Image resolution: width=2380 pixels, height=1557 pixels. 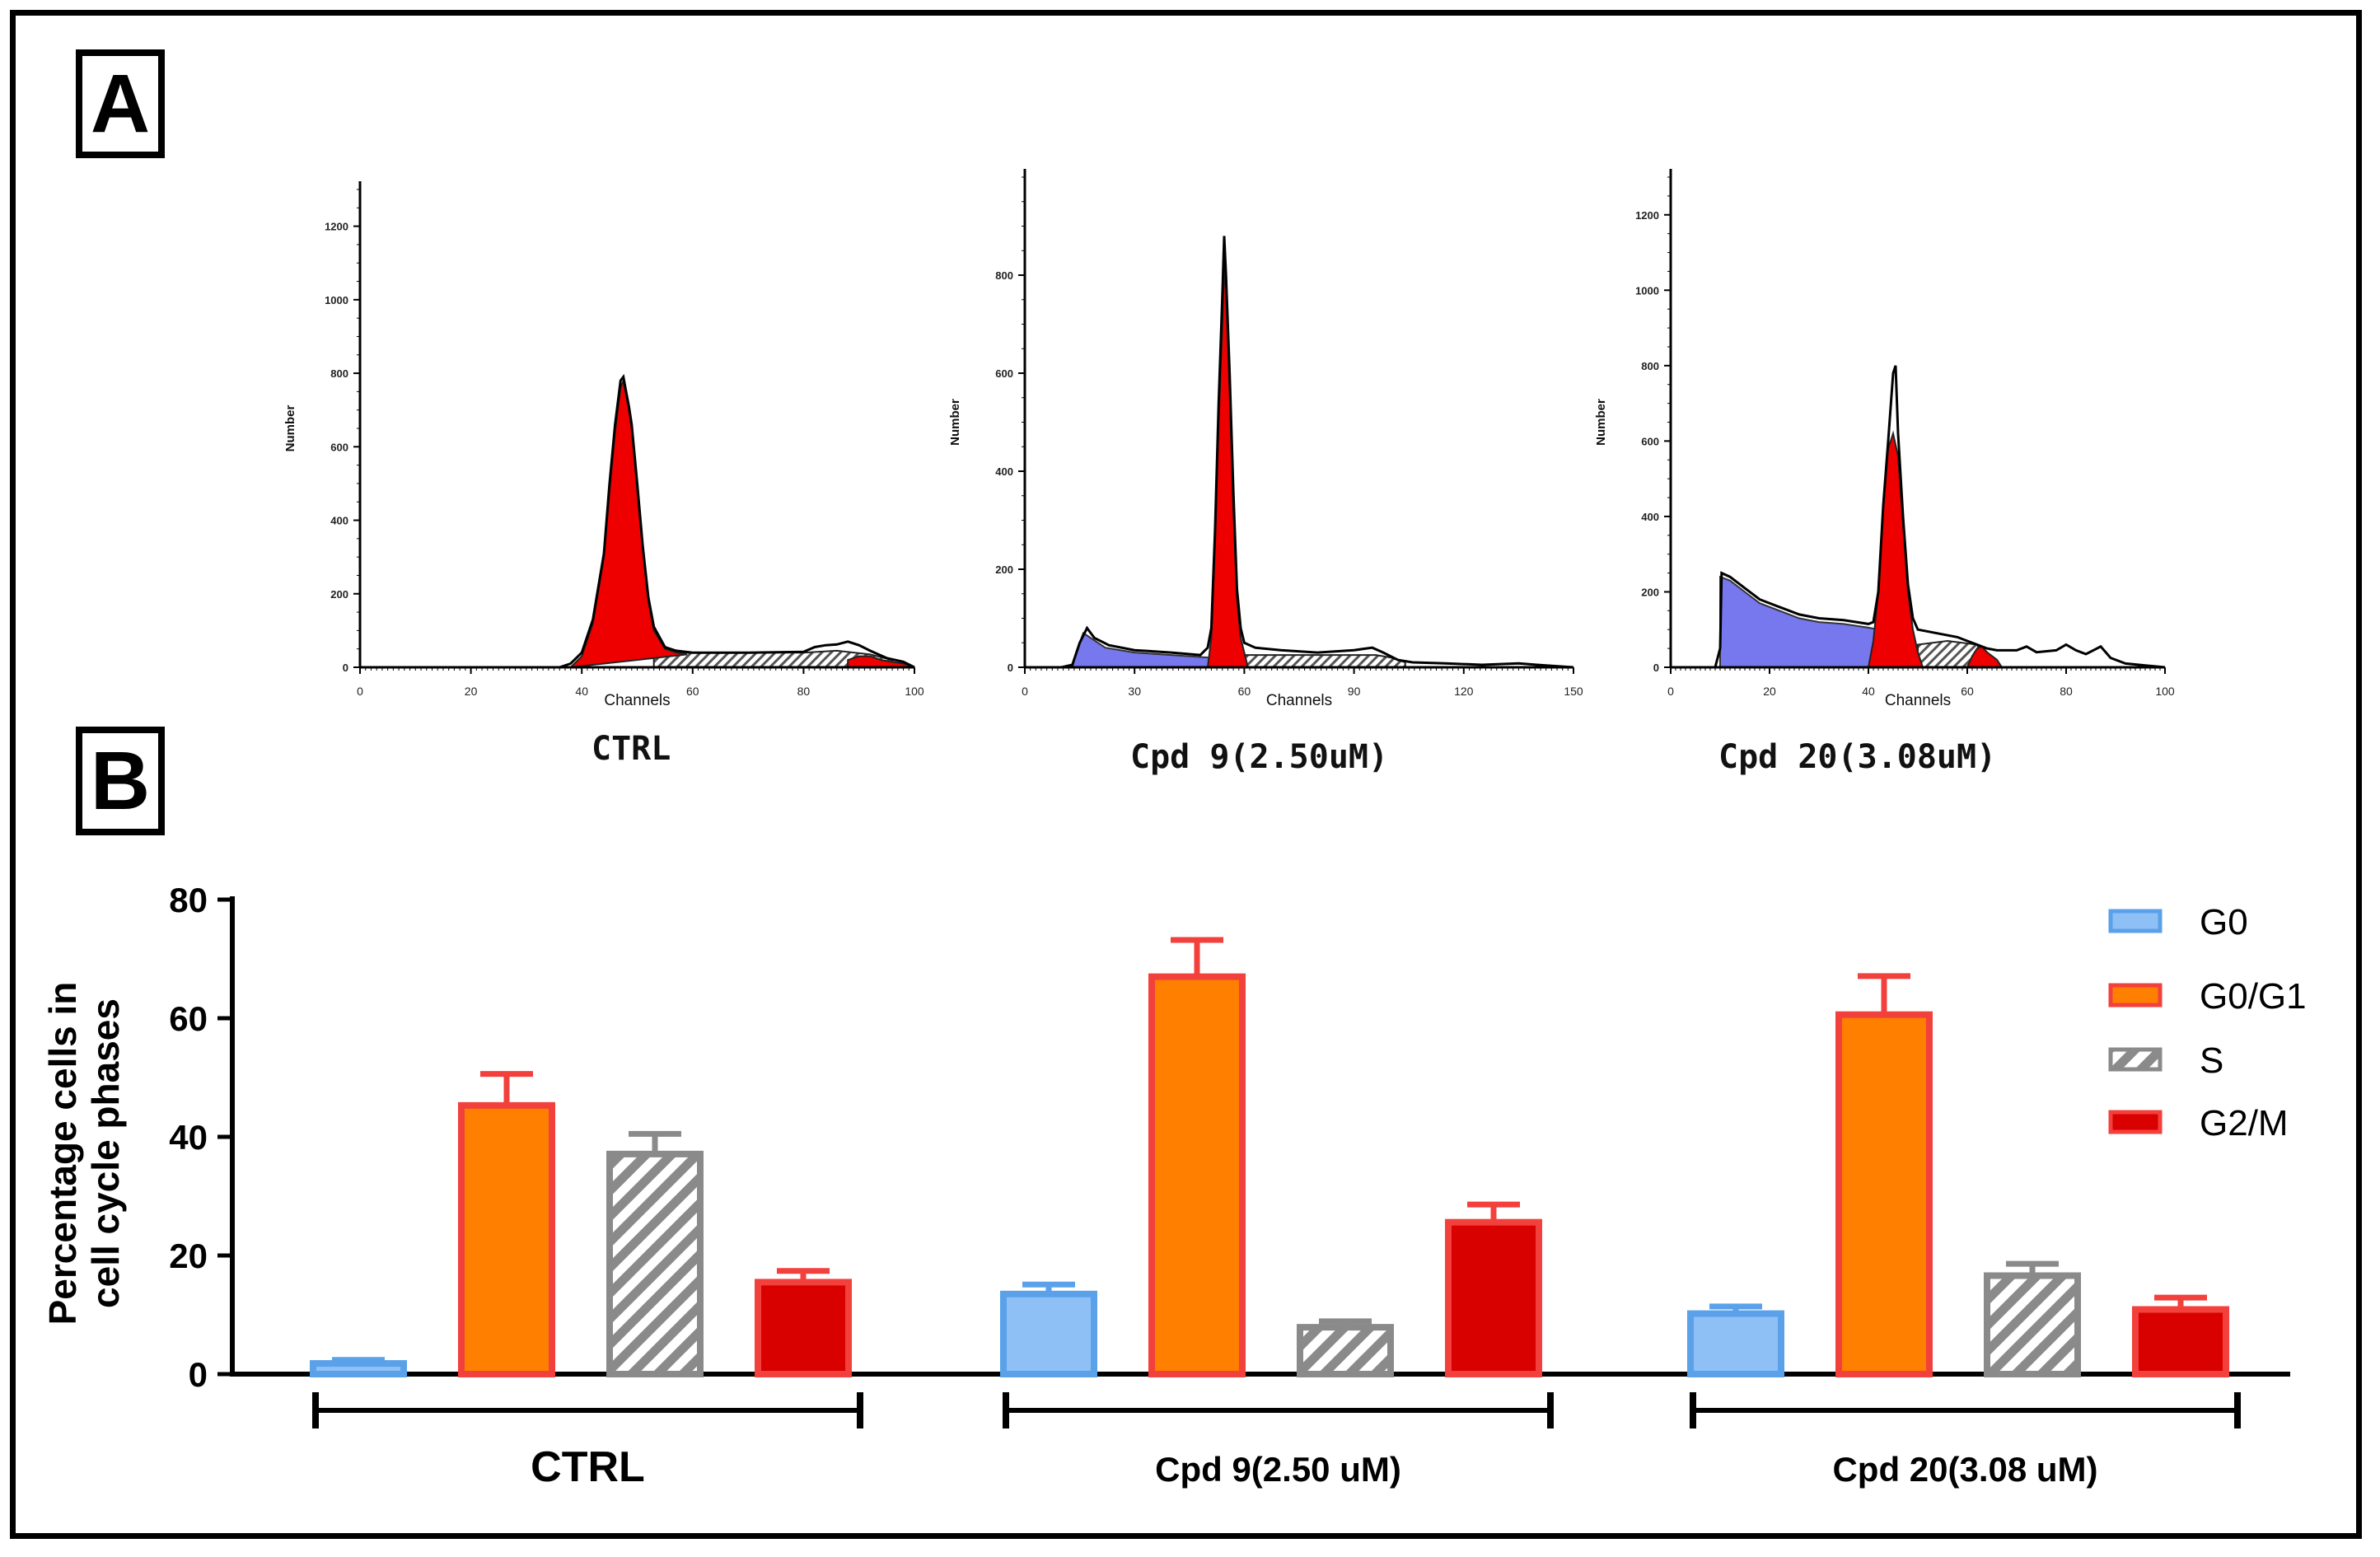 What do you see at coordinates (120, 103) in the screenshot?
I see `panel-a-label: A` at bounding box center [120, 103].